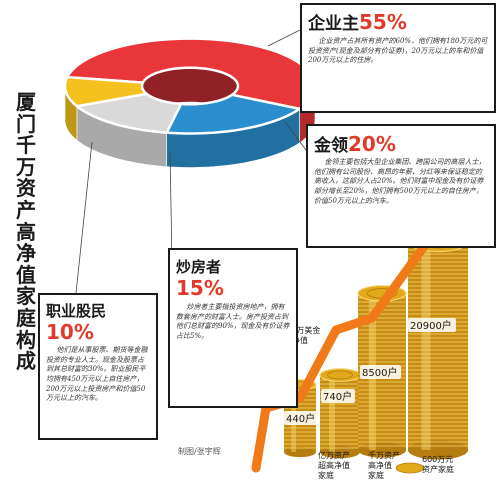 This screenshot has height=487, width=500. Describe the element at coordinates (199, 451) in the screenshot. I see `credit: 制图/张宇辉` at that location.